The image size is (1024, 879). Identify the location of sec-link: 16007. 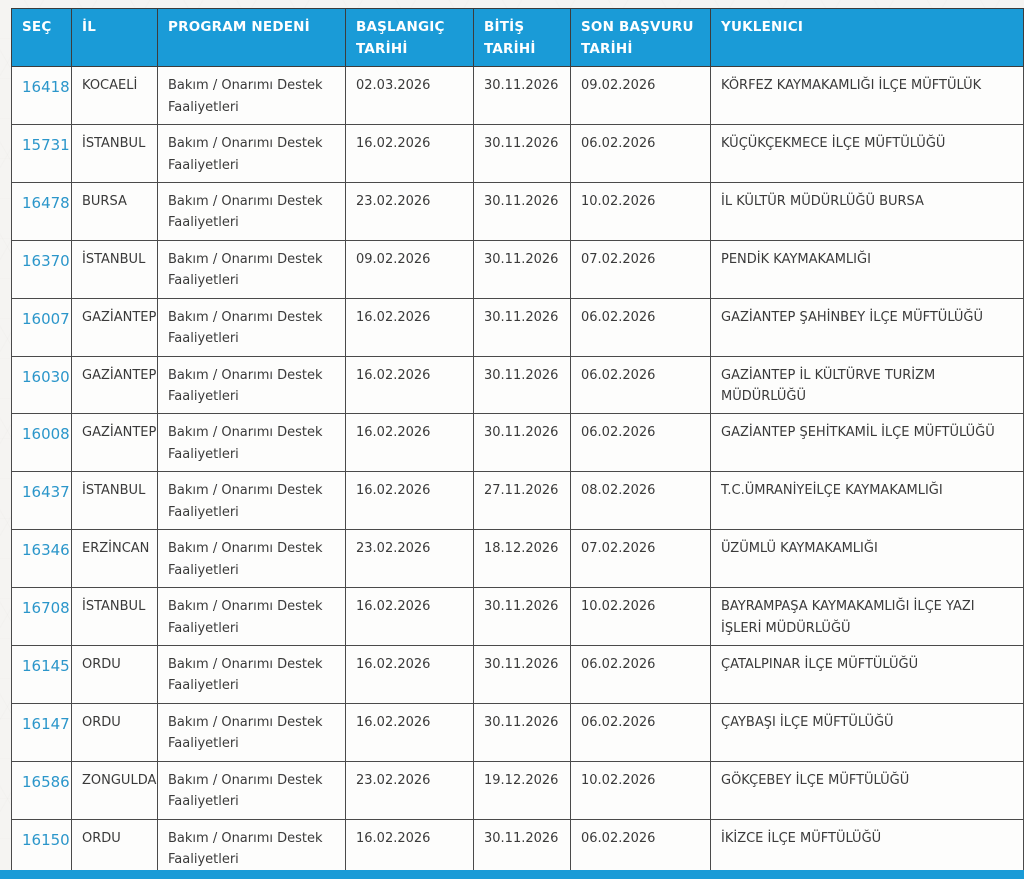
(46, 318).